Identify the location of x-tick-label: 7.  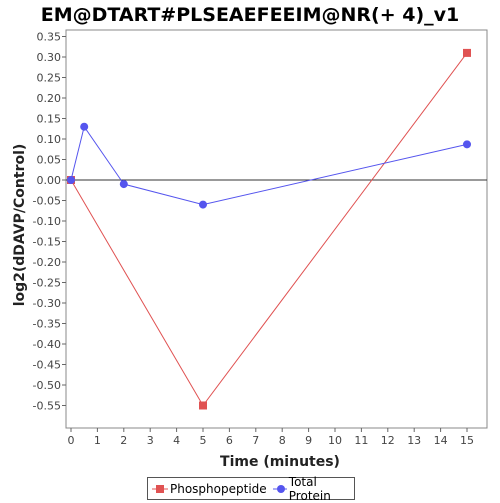
(255, 440).